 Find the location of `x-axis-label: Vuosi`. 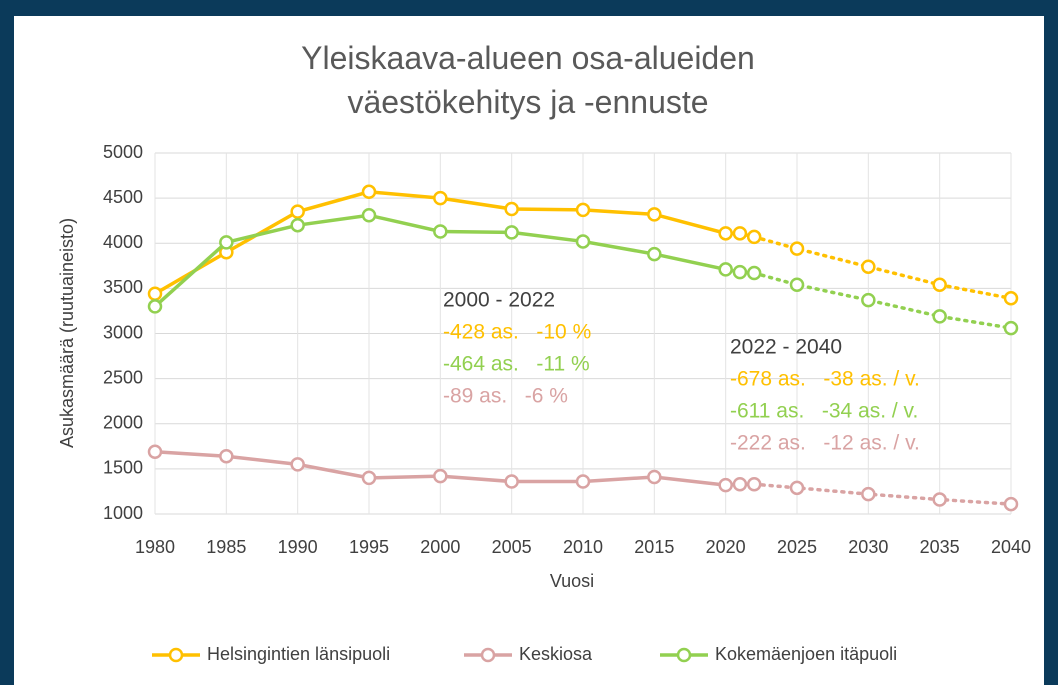

x-axis-label: Vuosi is located at coordinates (572, 581).